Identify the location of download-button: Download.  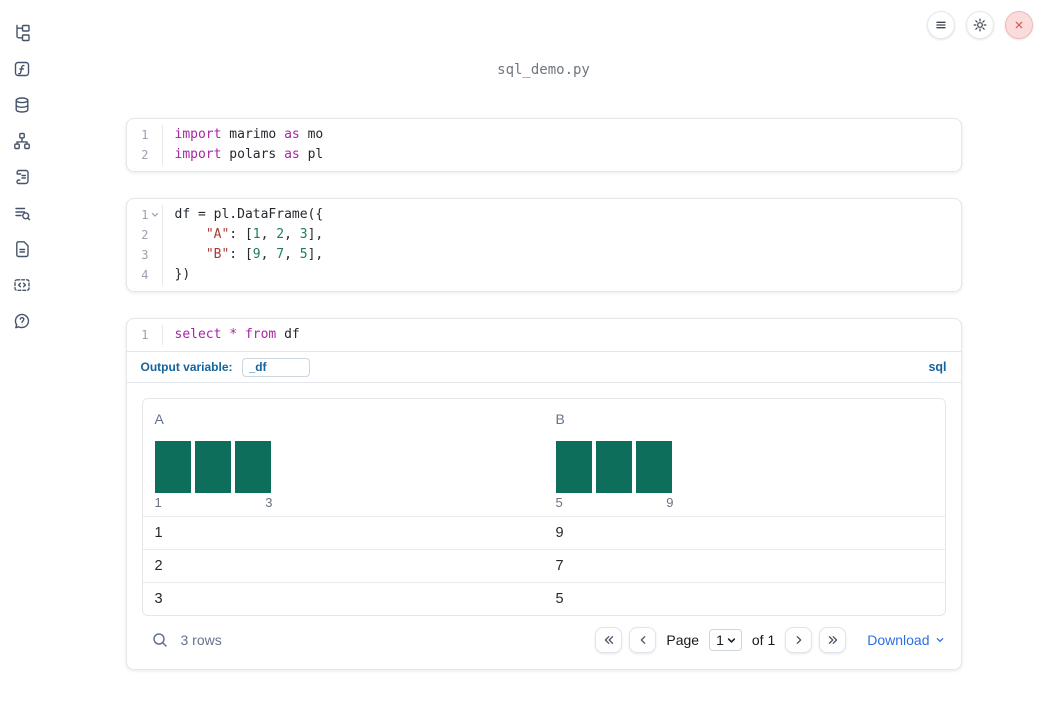
(906, 640).